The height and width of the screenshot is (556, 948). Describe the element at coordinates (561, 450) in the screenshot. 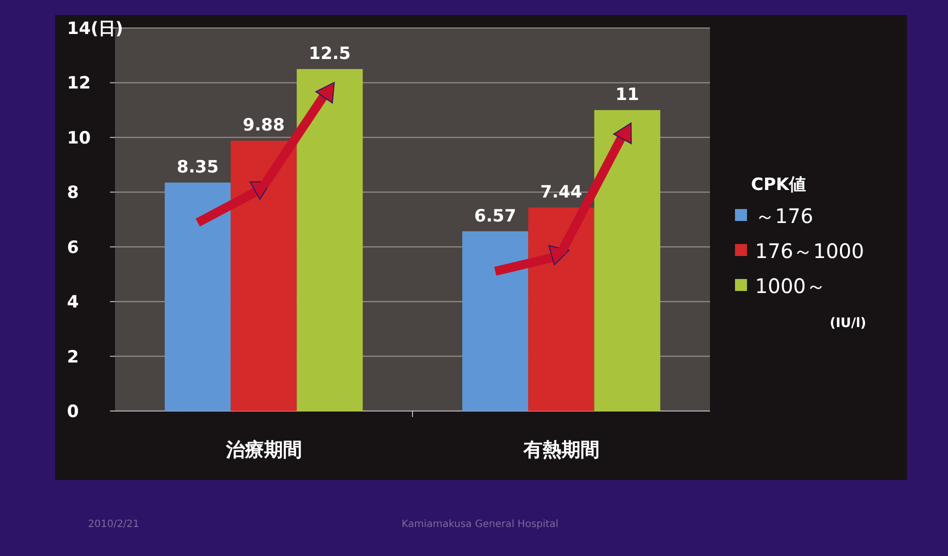

I see `x-tick-label: 有熱期間` at that location.